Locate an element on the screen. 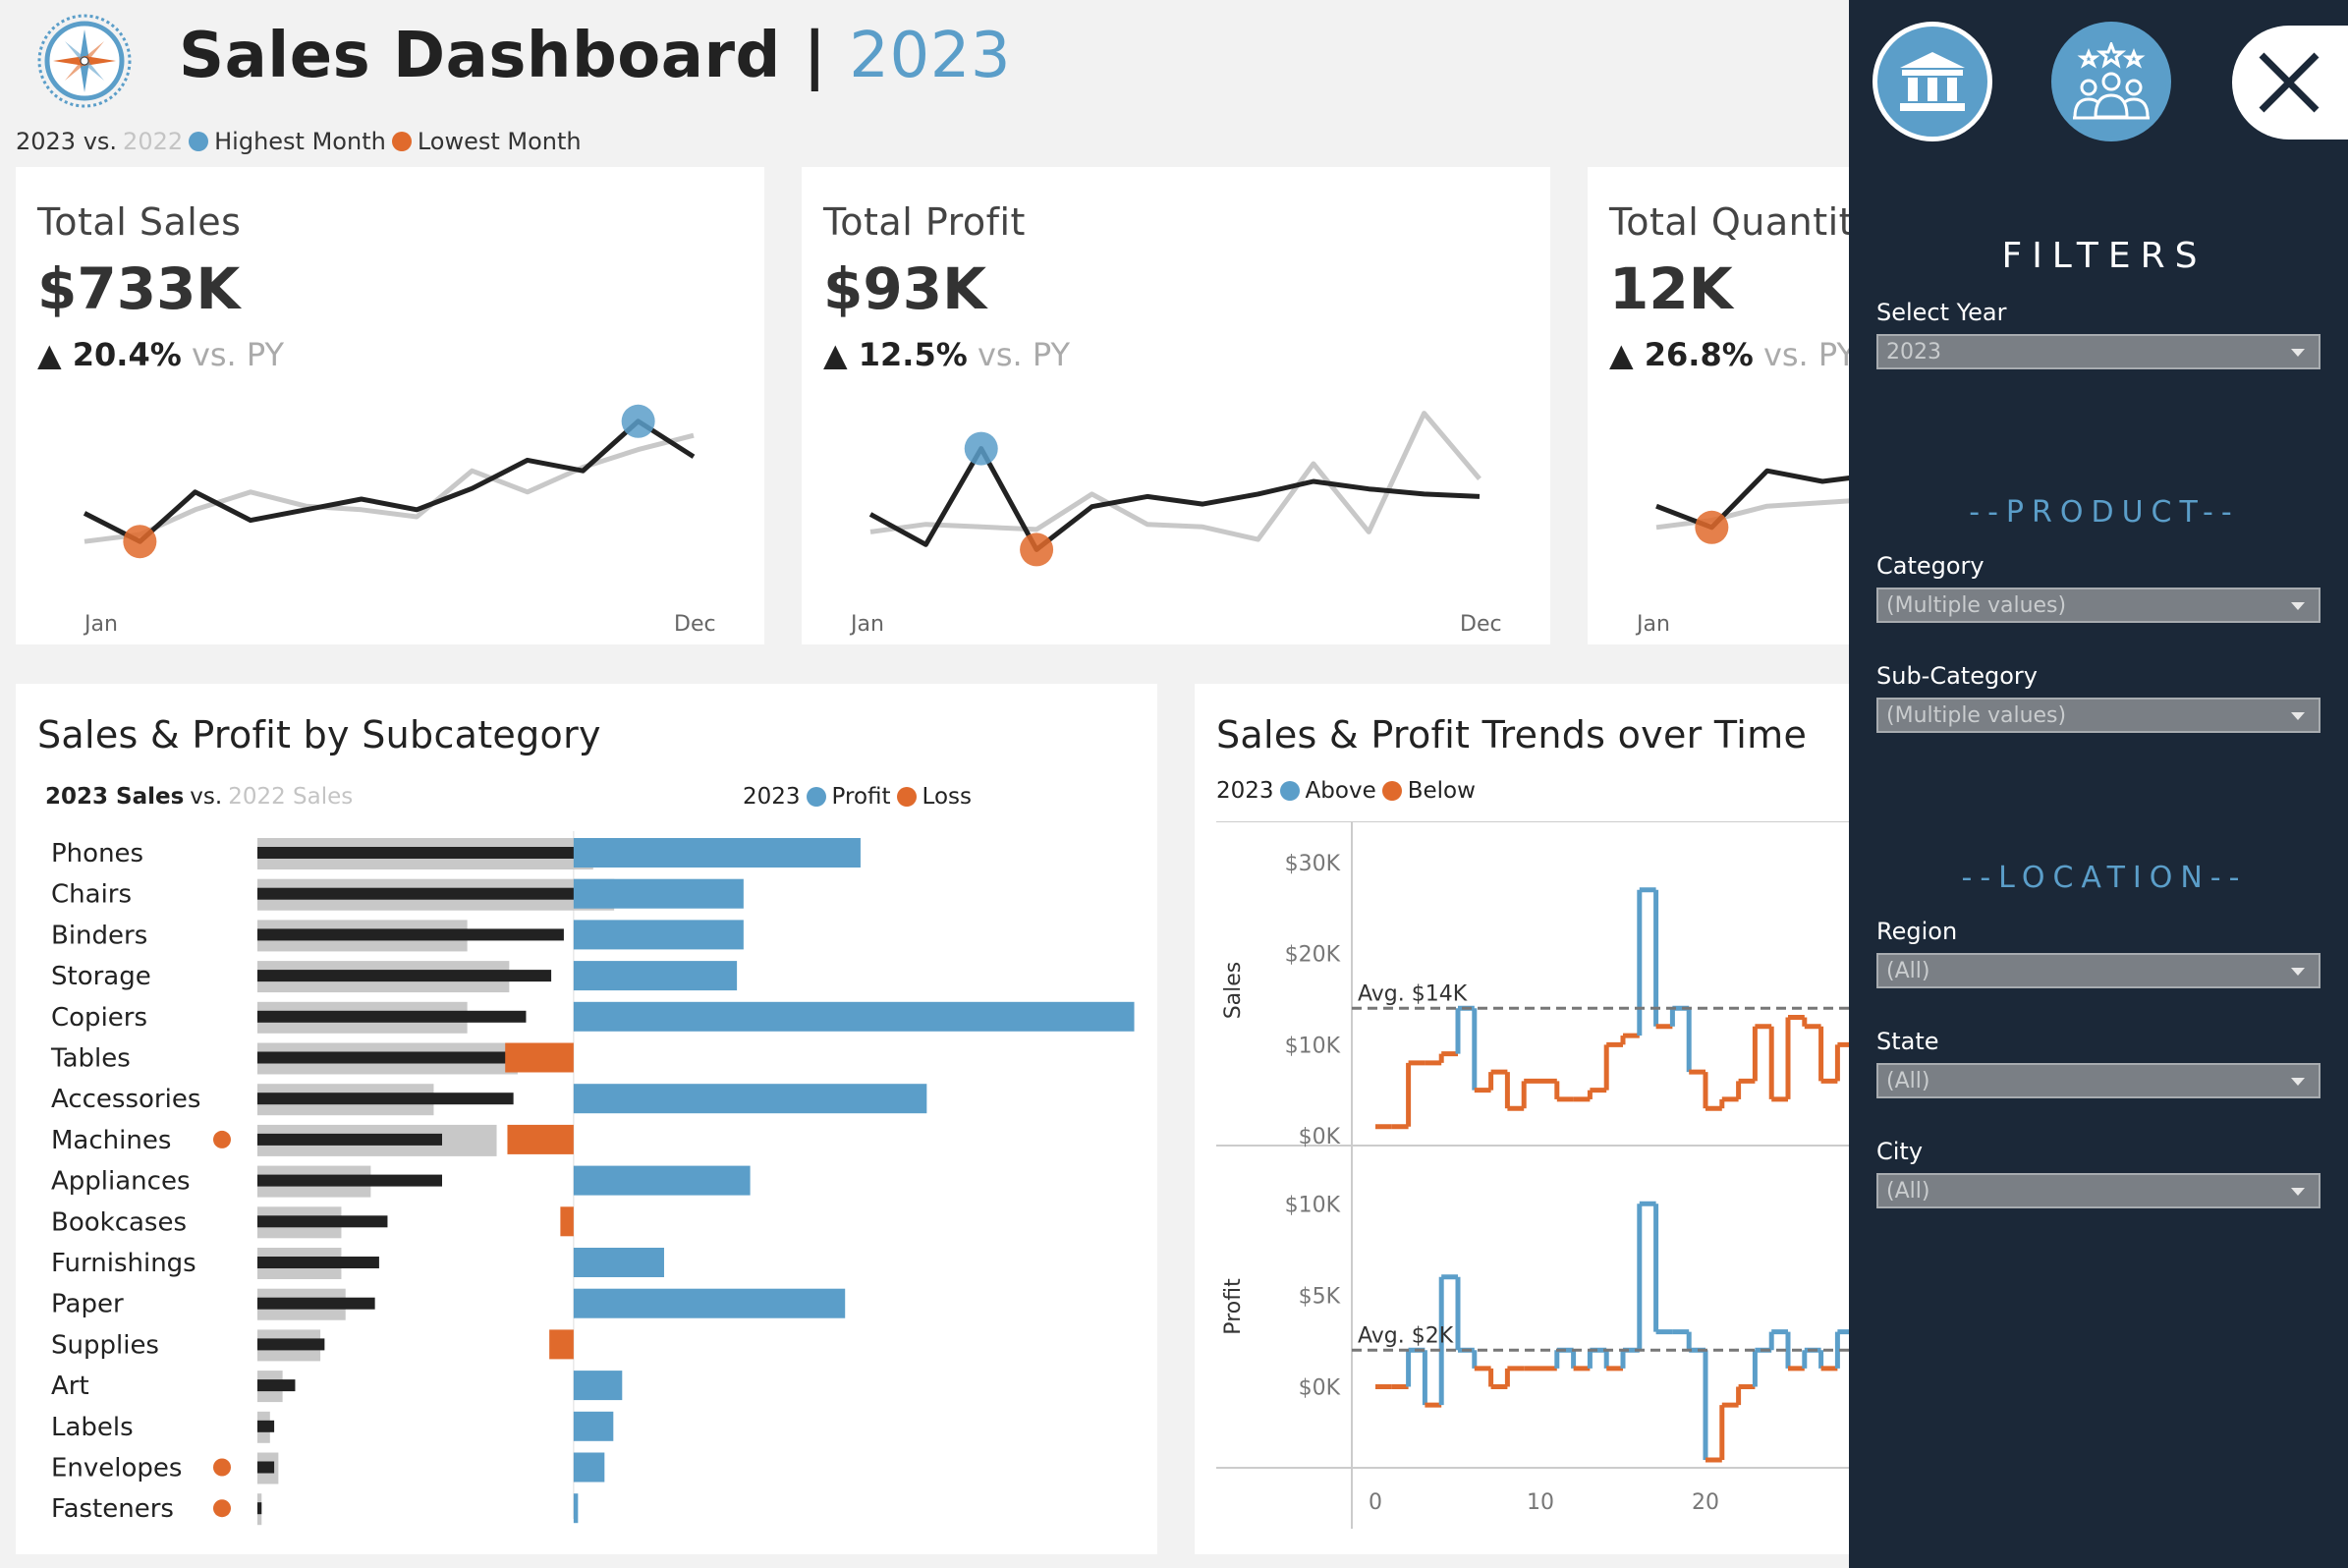  close-button is located at coordinates (2290, 83).